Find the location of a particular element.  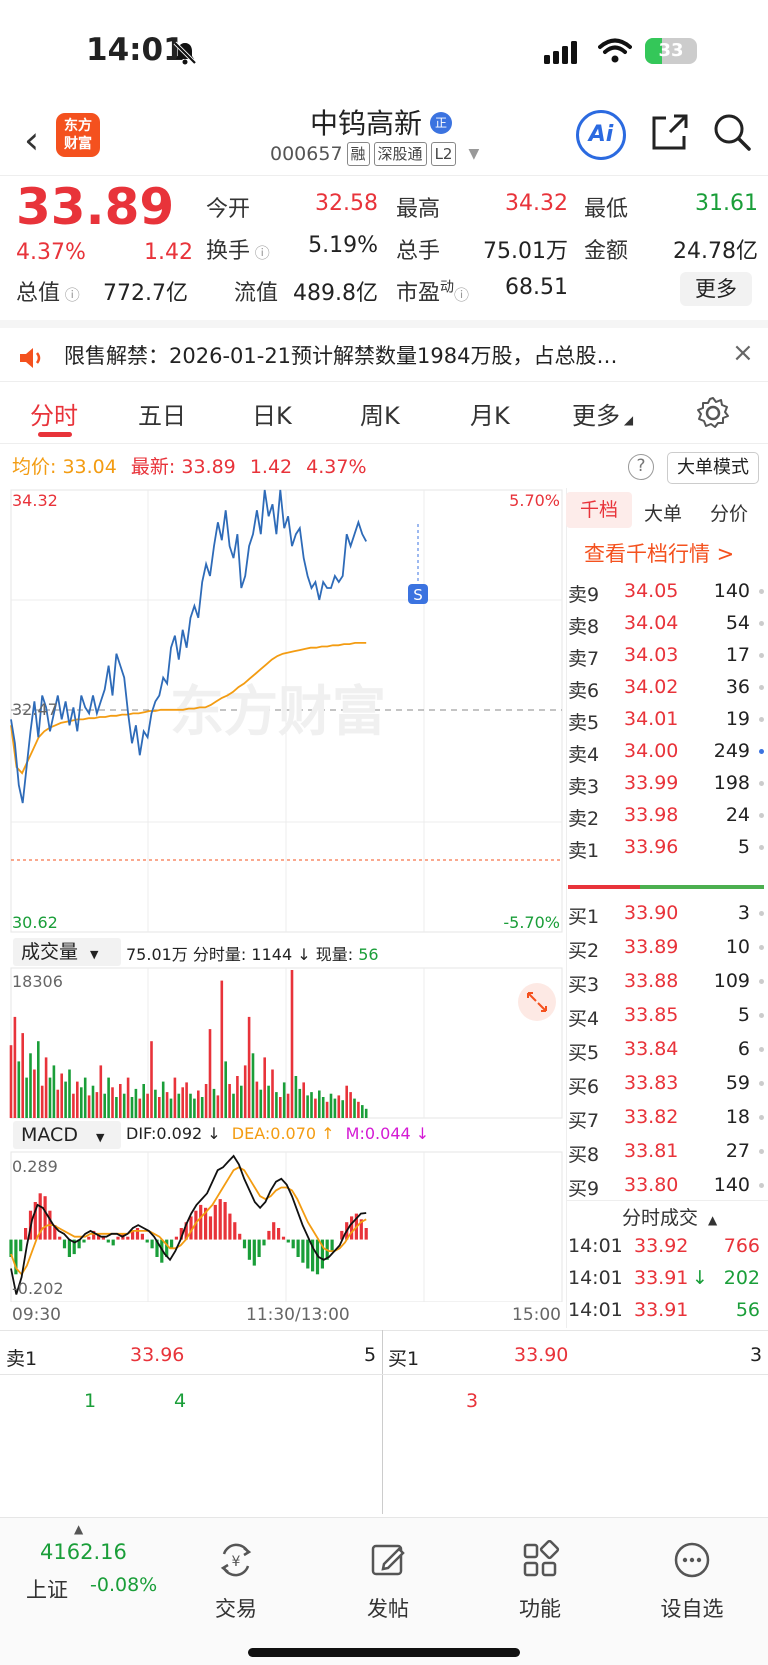

macd-selector: MACD ▼ is located at coordinates (67, 1135).